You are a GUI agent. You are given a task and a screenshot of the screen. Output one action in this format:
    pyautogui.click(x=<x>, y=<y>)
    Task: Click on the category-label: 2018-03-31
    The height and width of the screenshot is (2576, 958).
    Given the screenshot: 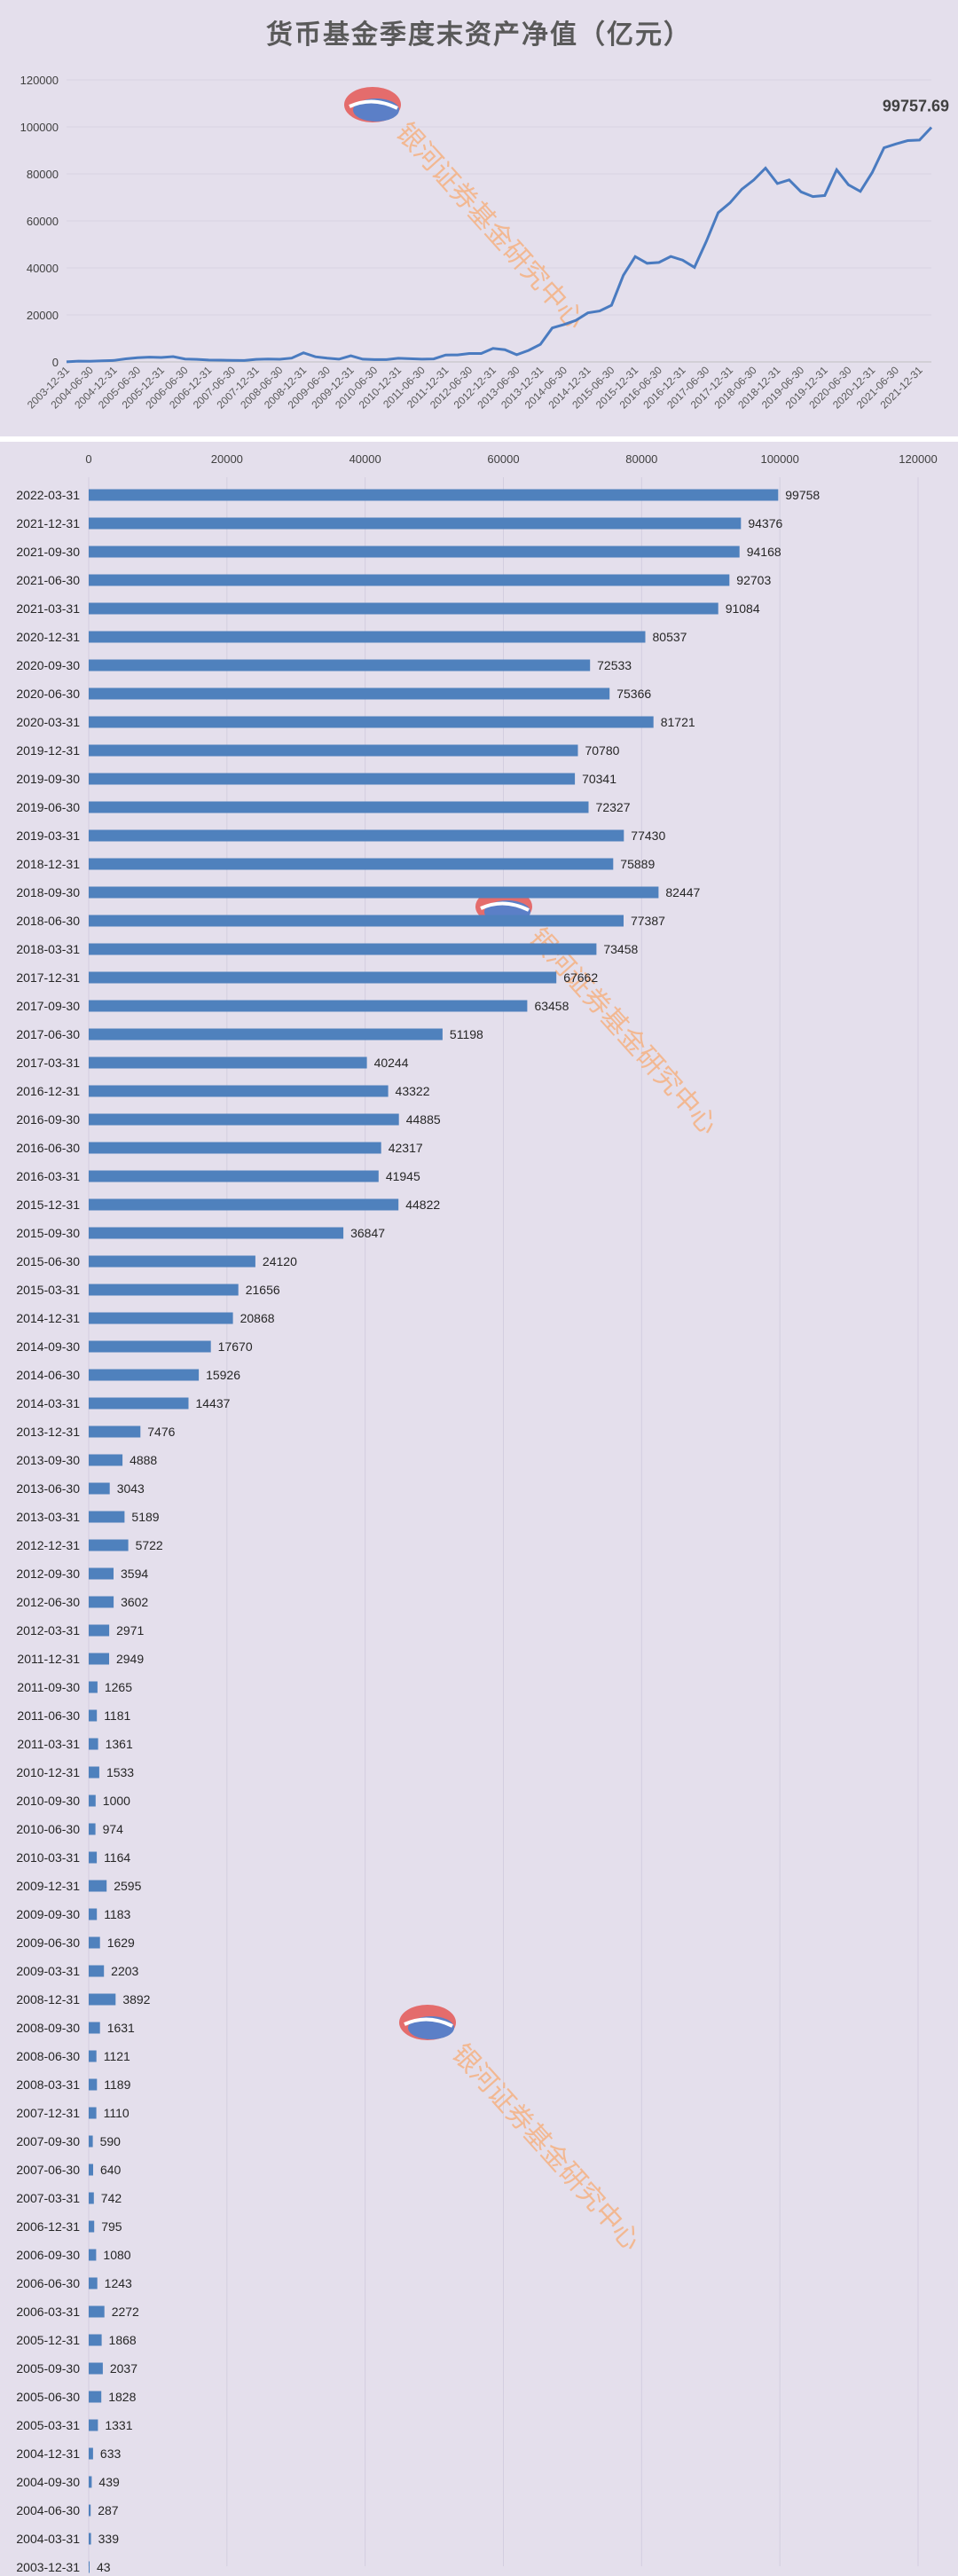 What is the action you would take?
    pyautogui.click(x=48, y=949)
    